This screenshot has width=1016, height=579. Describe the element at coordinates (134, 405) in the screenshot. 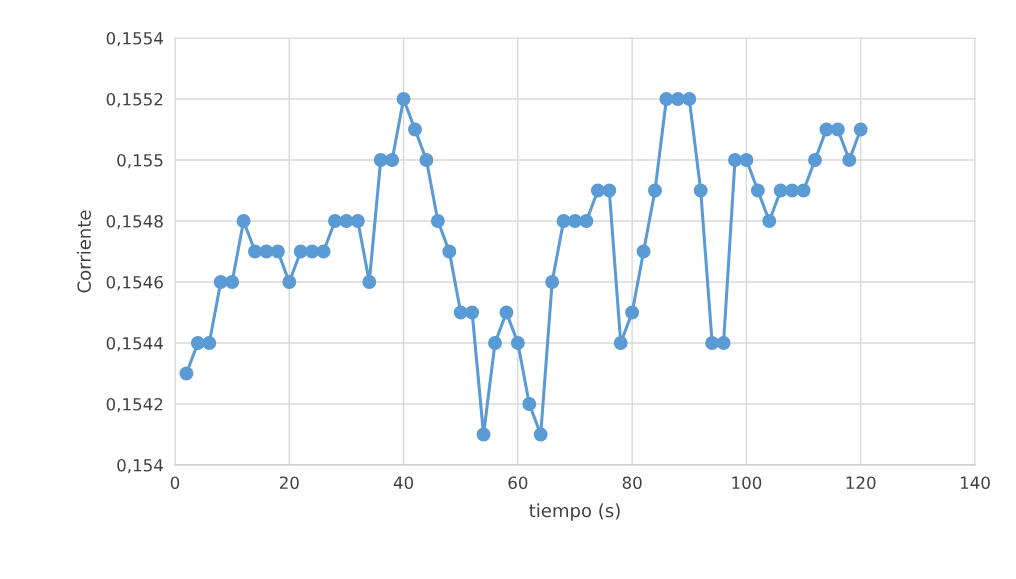

I see `y-tick-label: 0,1542` at that location.